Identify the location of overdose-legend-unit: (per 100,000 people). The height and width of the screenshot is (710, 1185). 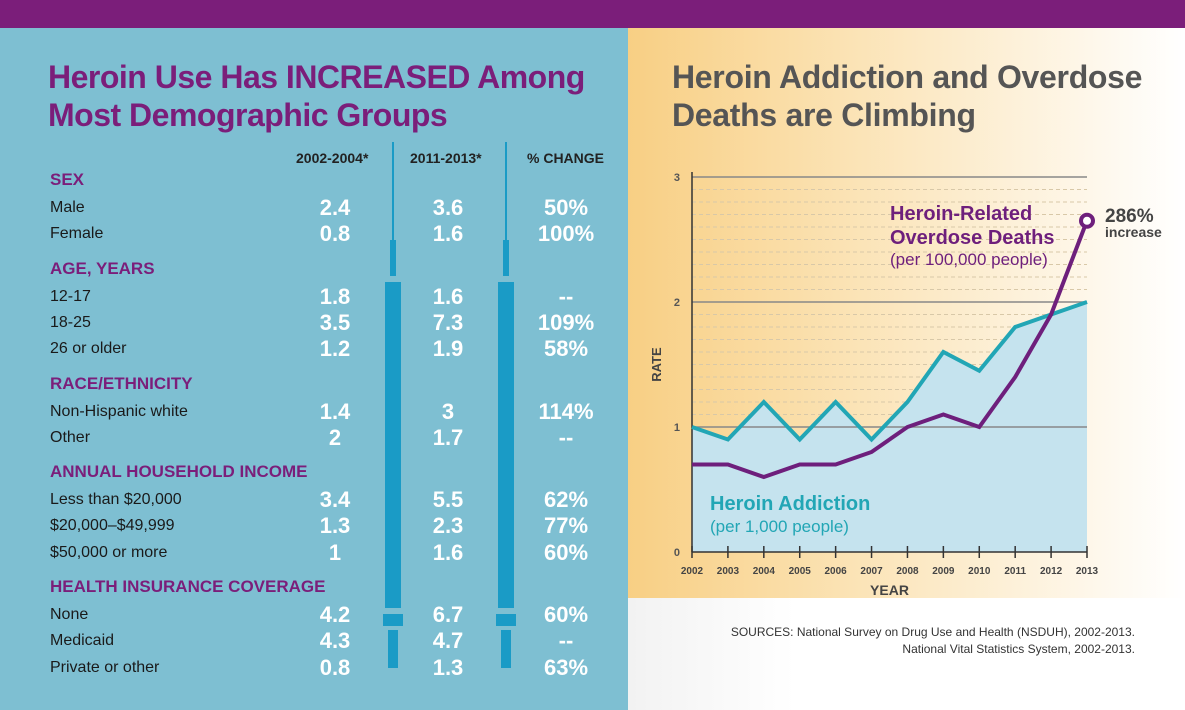
(969, 259).